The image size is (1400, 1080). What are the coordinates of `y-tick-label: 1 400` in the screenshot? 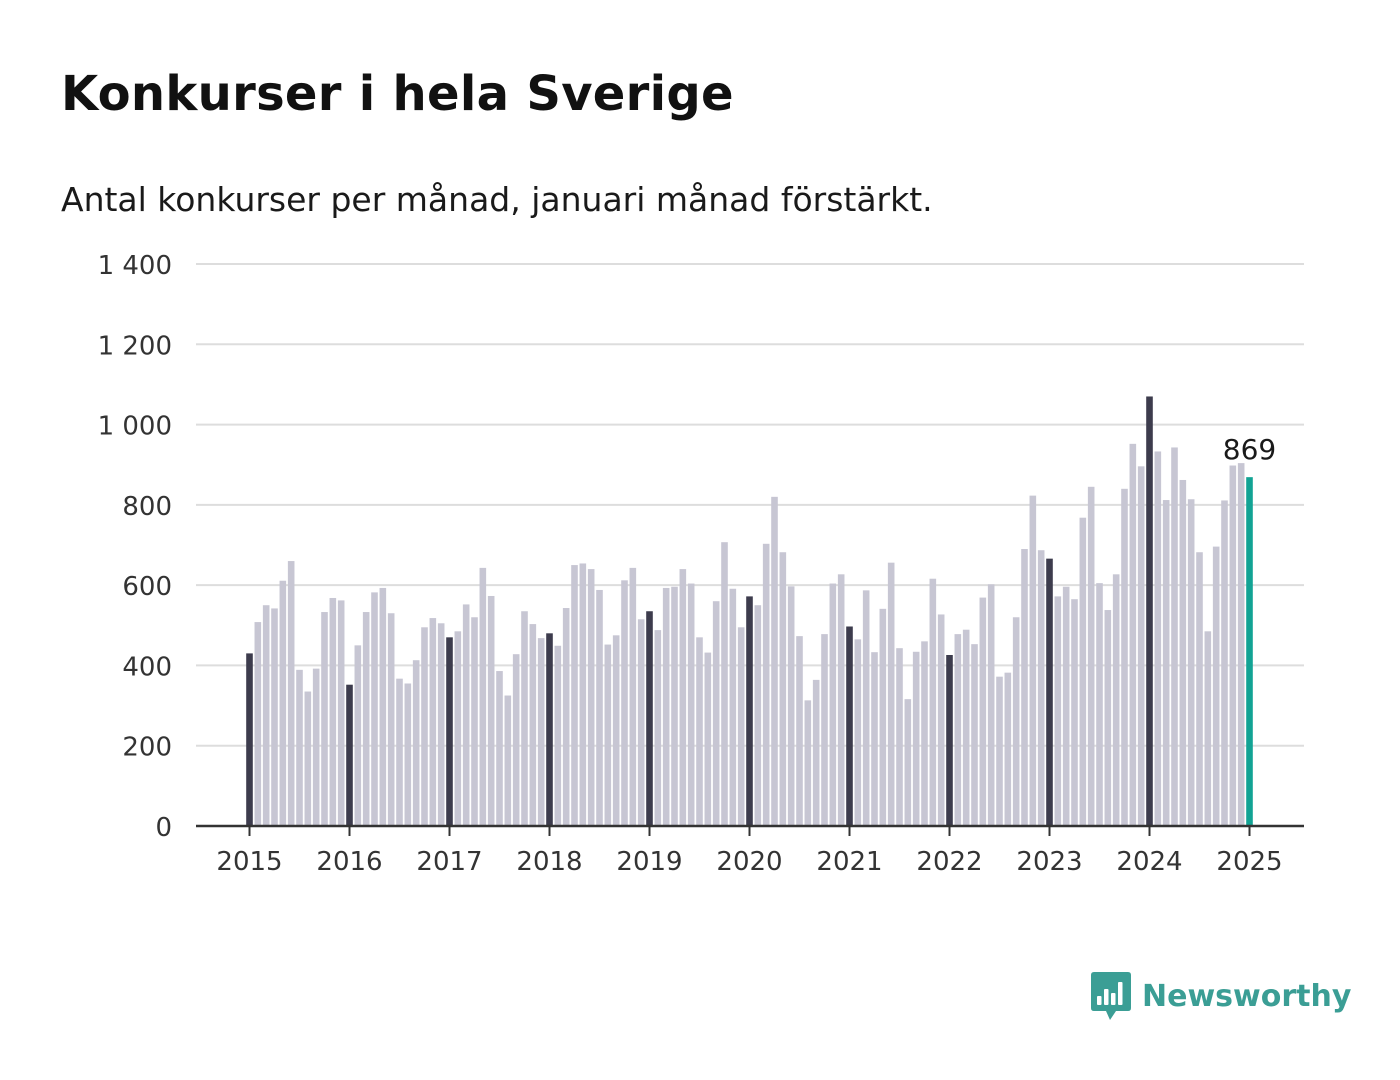 It's located at (135, 266).